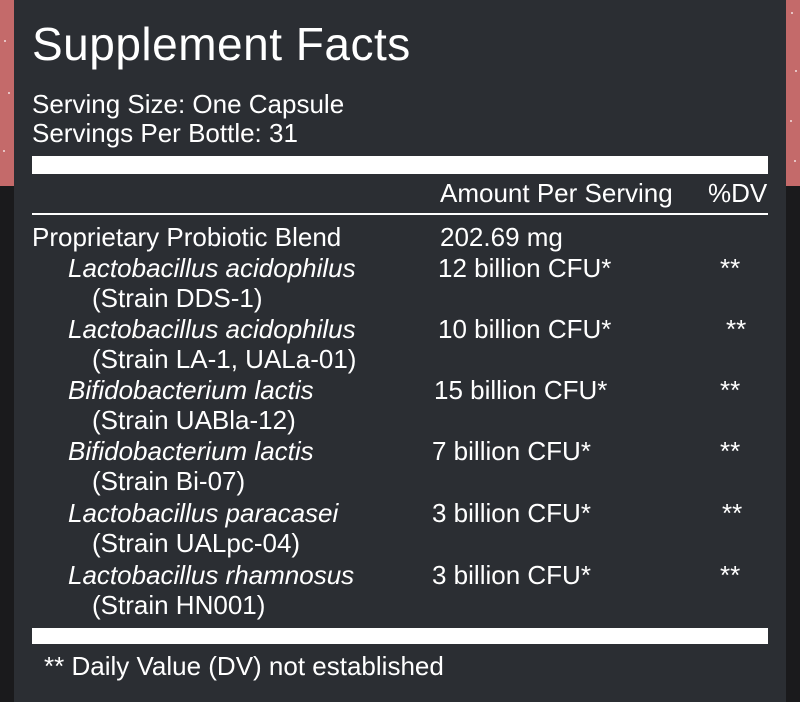 The width and height of the screenshot is (800, 702). Describe the element at coordinates (400, 214) in the screenshot. I see `header-divider` at that location.